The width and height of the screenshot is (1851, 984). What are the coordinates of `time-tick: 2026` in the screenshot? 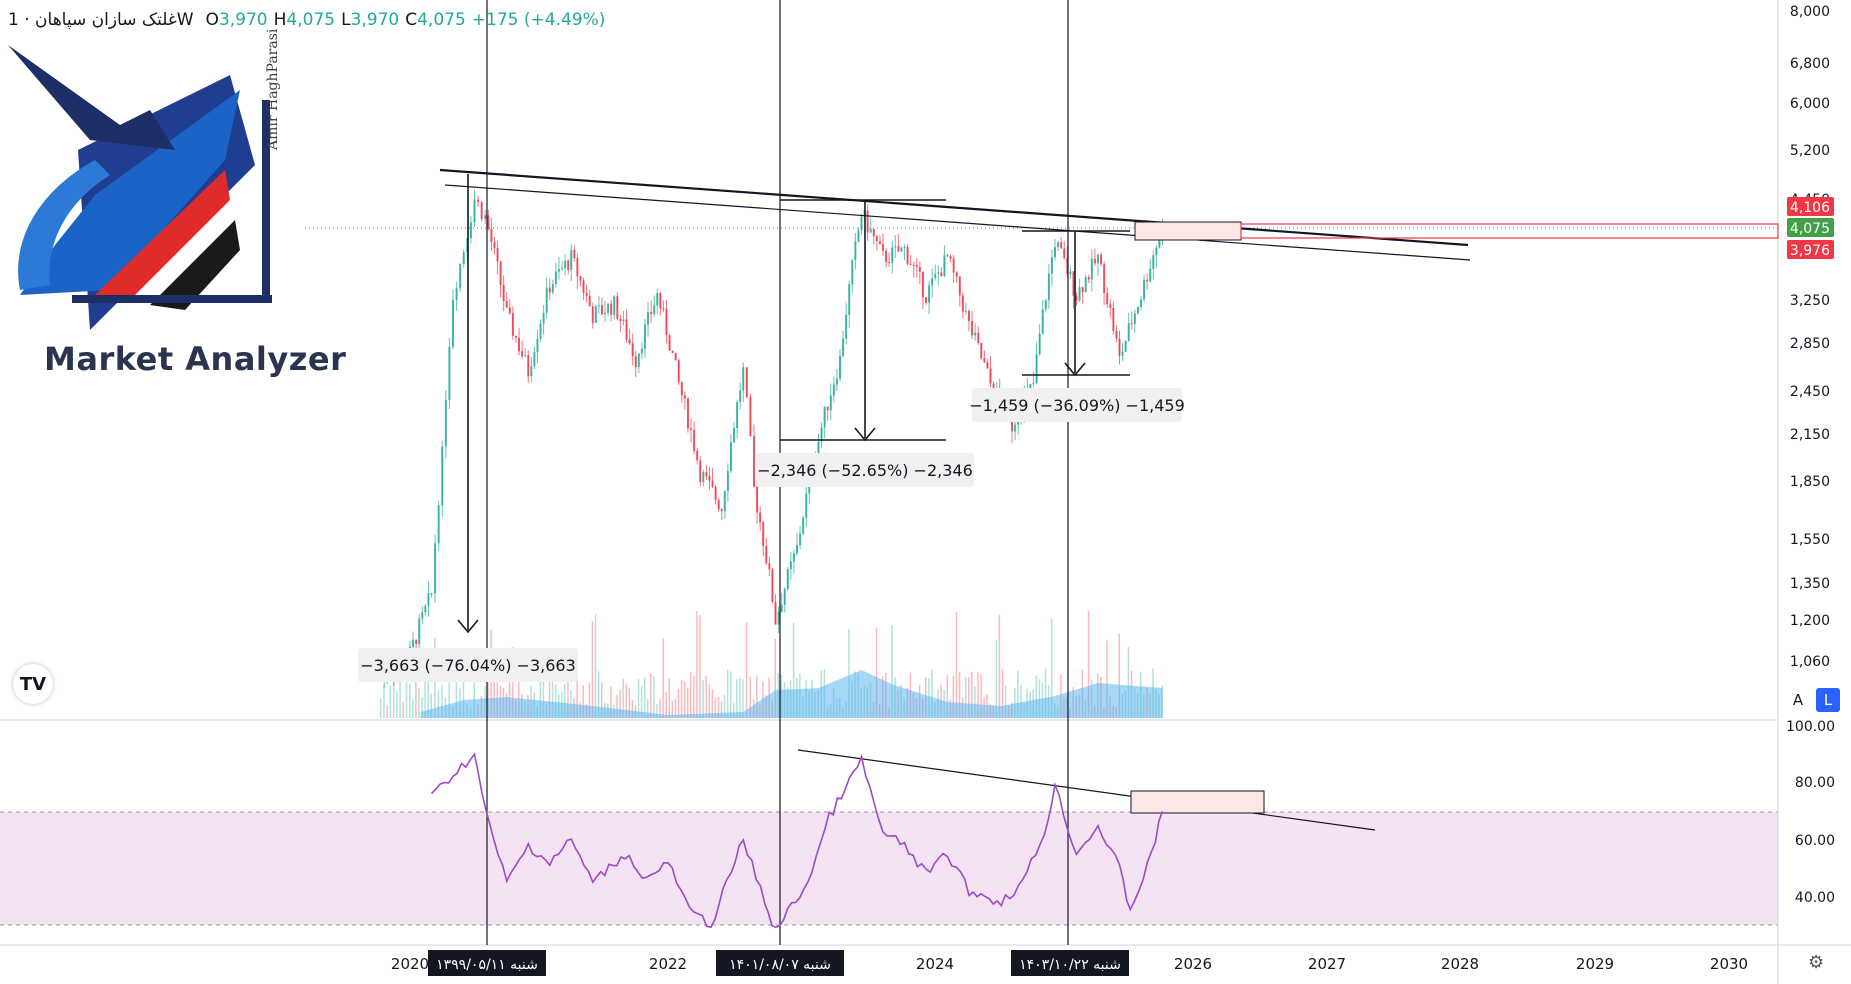 It's located at (1193, 964).